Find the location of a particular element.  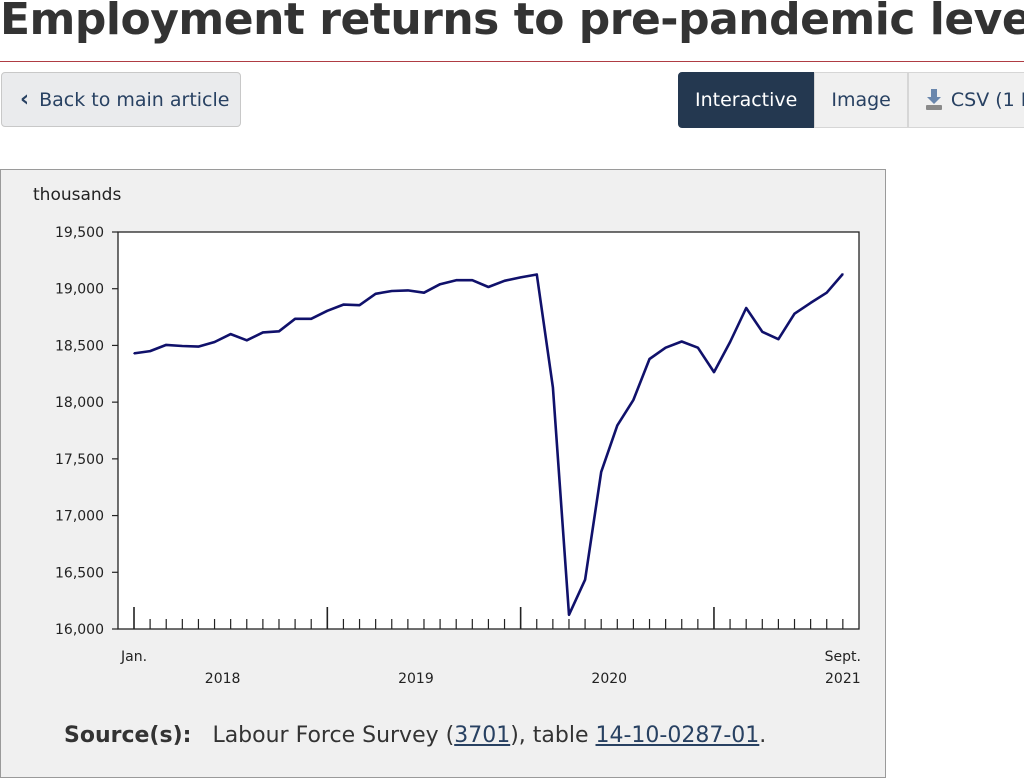

tab-interactive-label: Interactive is located at coordinates (746, 100).